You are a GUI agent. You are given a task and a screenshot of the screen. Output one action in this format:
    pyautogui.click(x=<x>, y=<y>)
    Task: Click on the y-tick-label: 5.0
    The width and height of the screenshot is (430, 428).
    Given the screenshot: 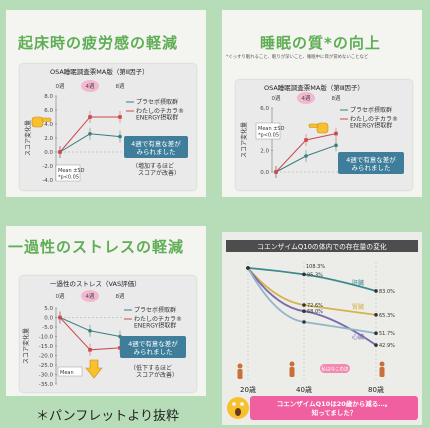 What is the action you would take?
    pyautogui.click(x=48, y=309)
    